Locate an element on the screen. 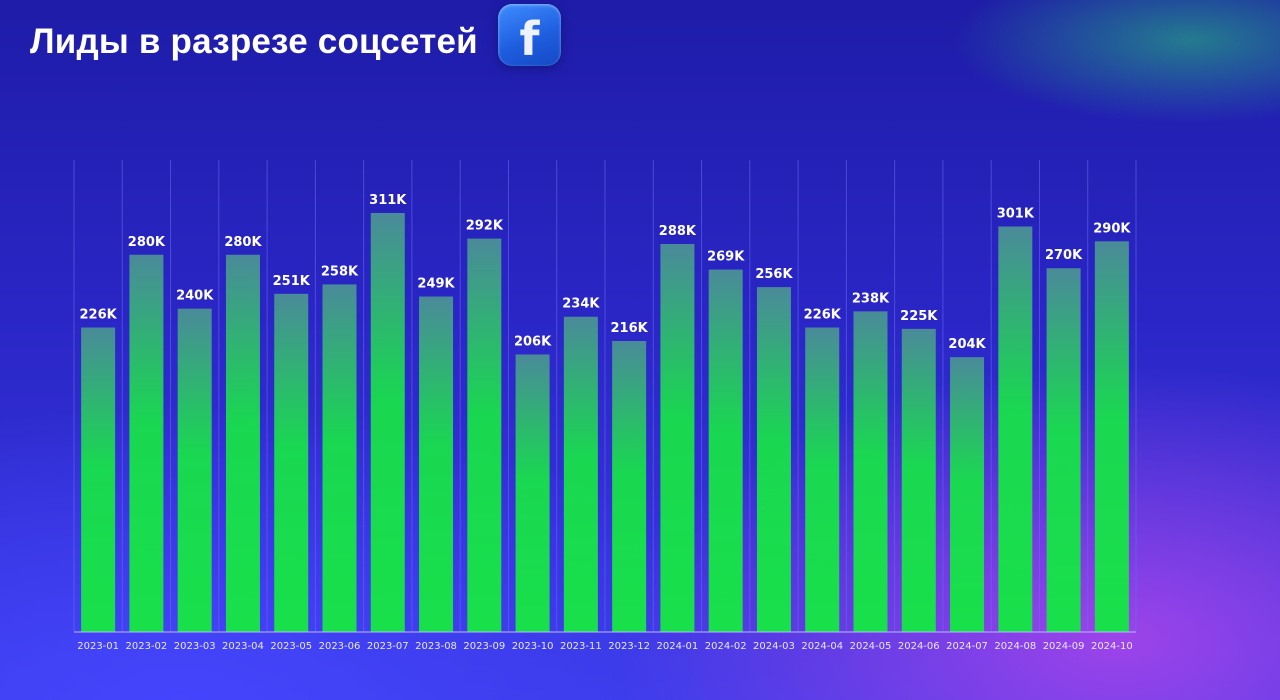 Image resolution: width=1280 pixels, height=700 pixels. data-label-2024-07: 204K is located at coordinates (967, 344).